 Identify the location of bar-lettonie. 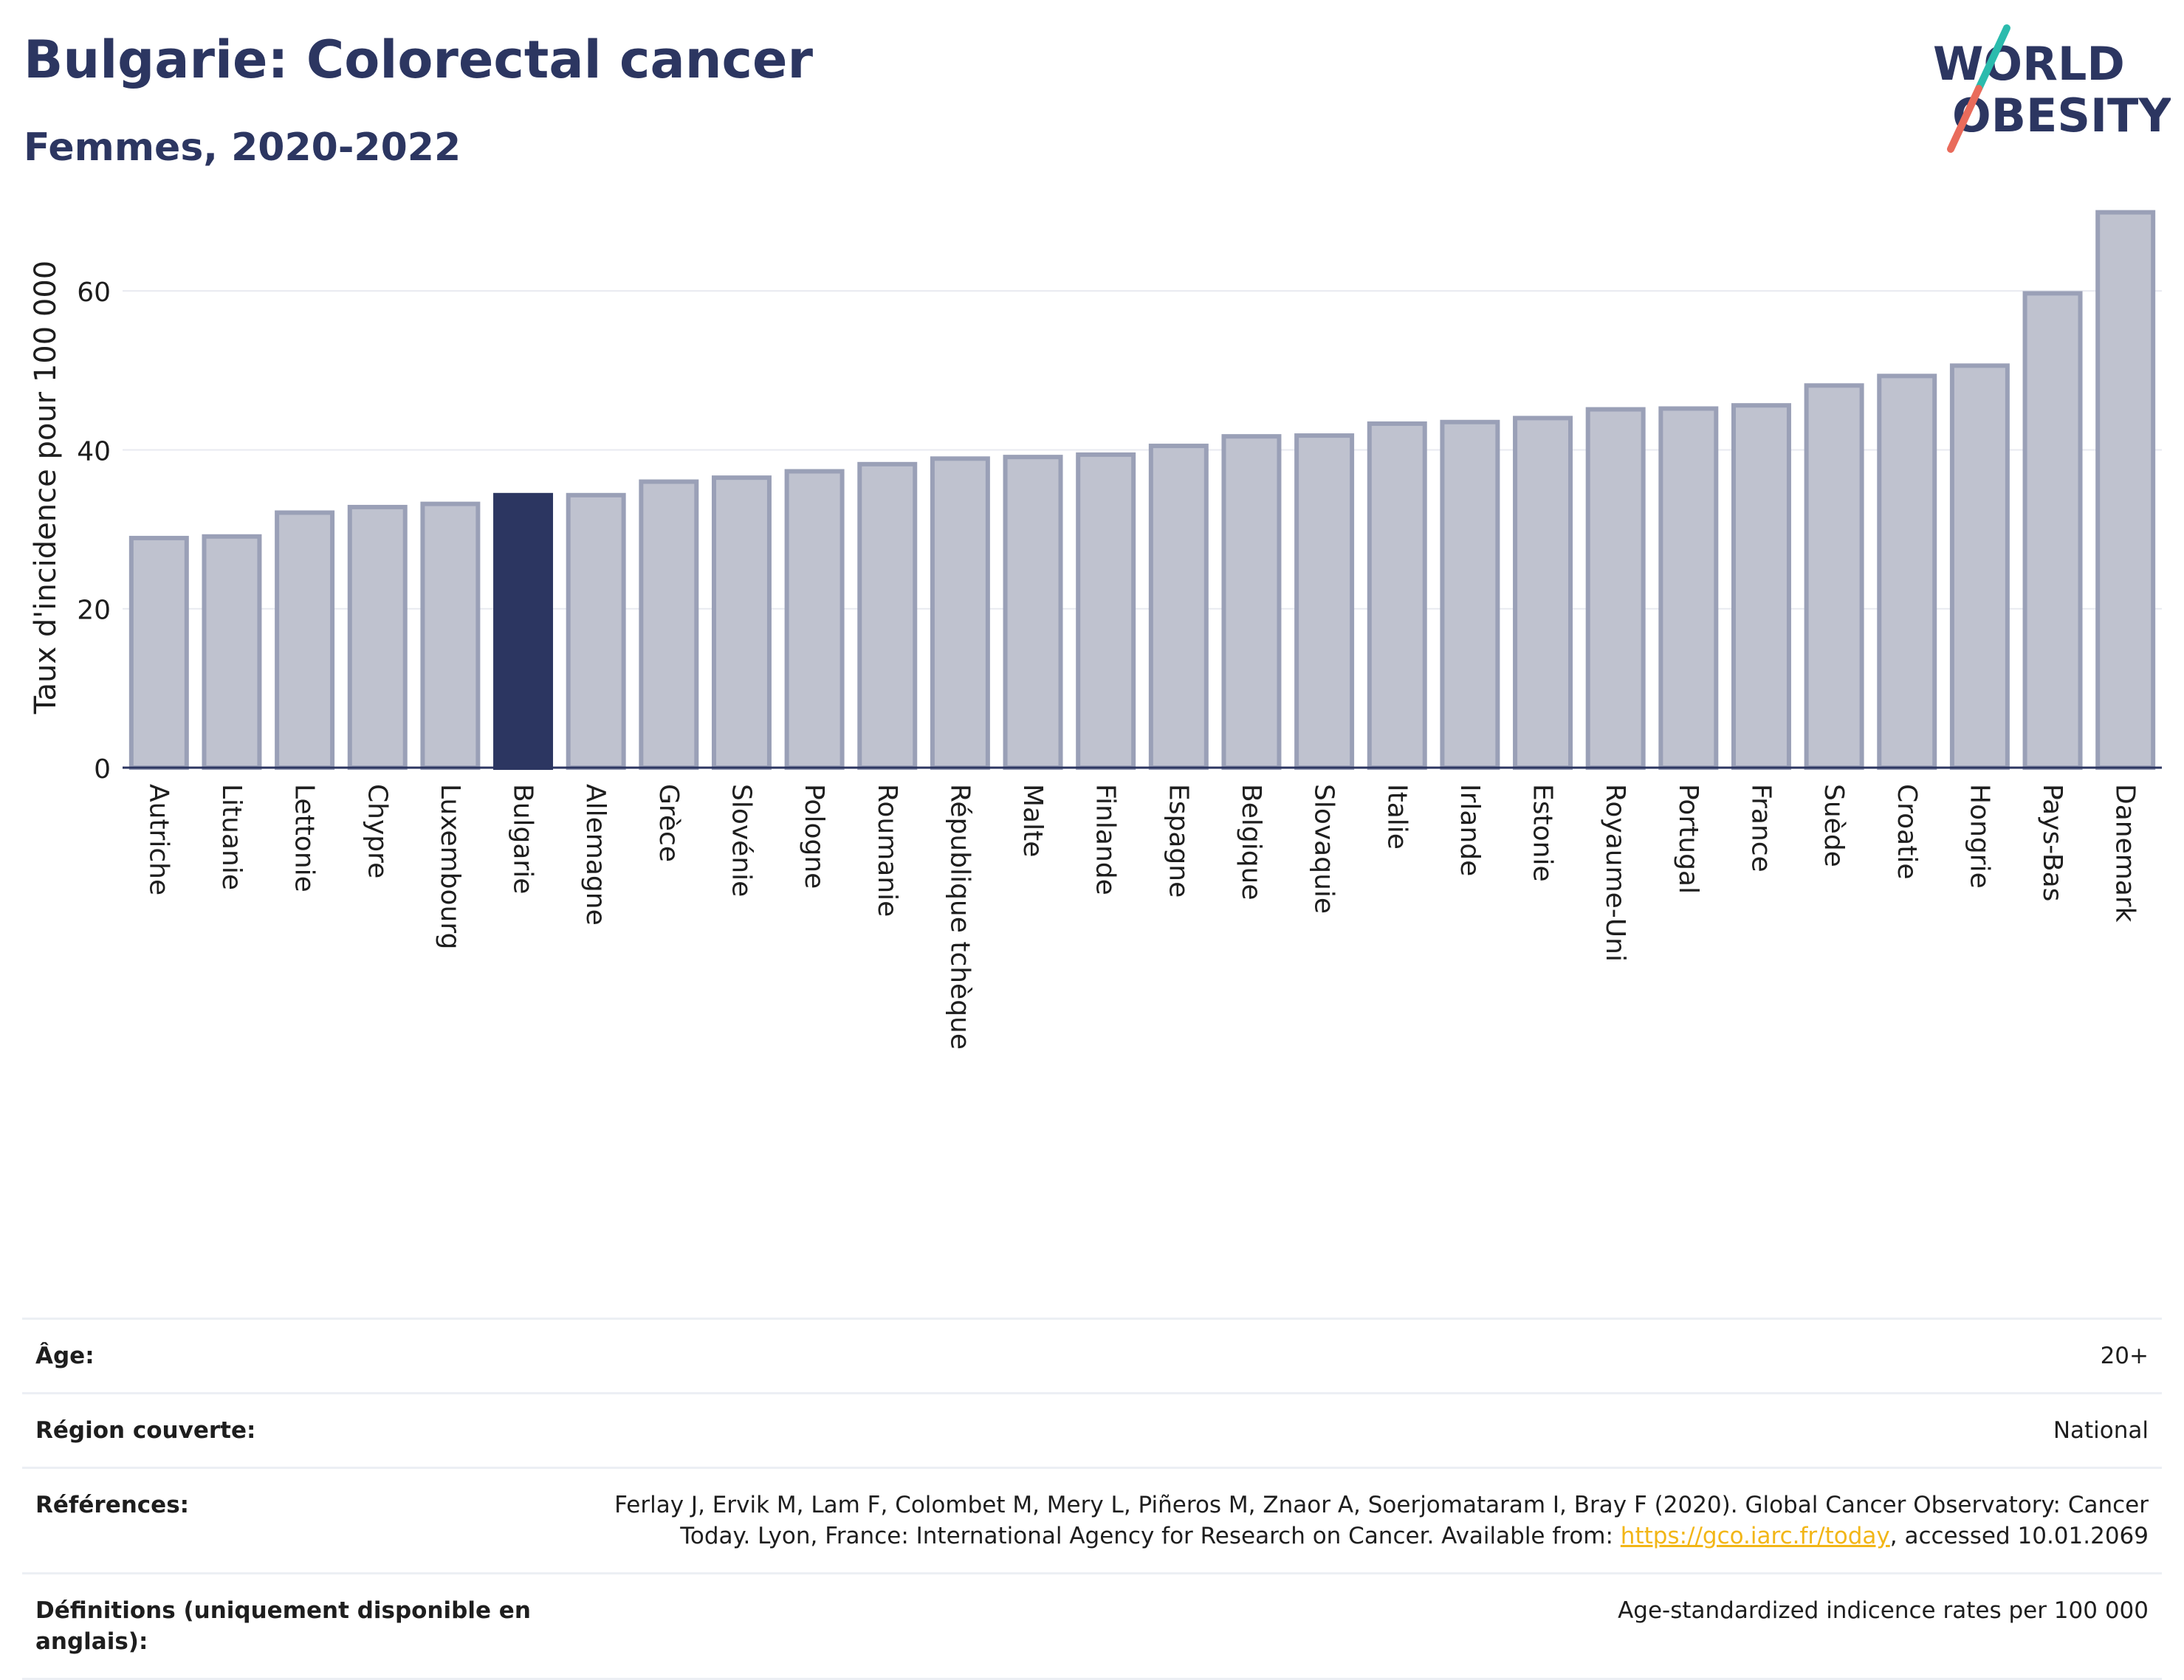
(305, 640).